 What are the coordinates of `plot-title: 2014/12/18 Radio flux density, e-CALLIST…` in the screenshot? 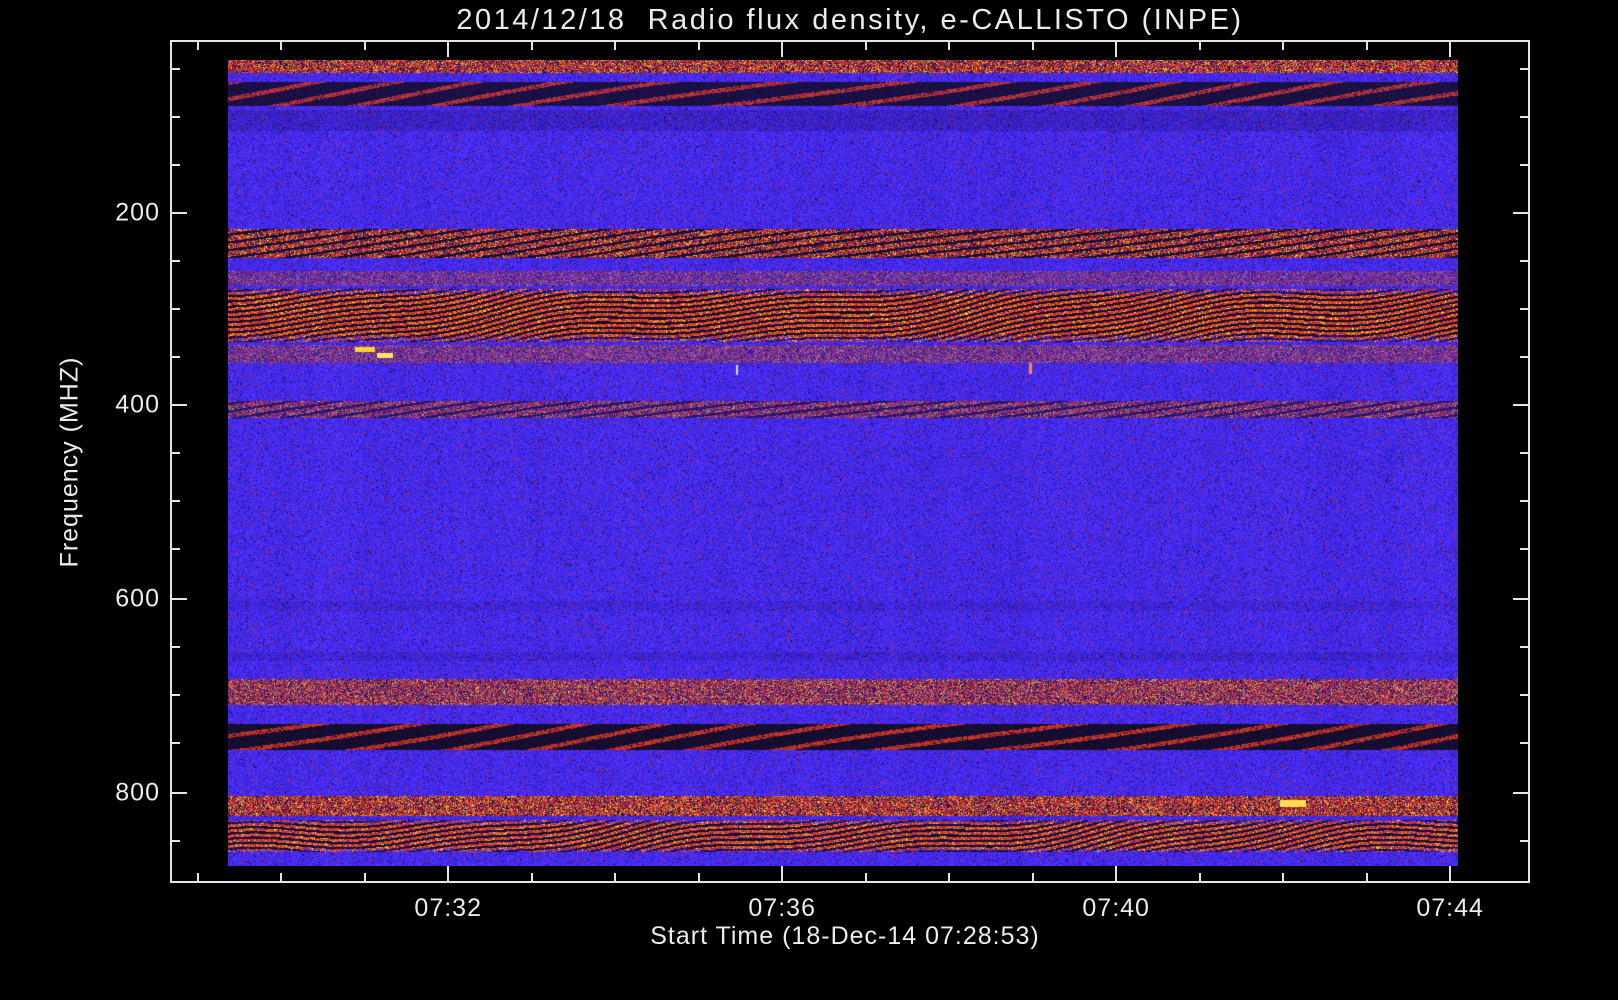 It's located at (850, 20).